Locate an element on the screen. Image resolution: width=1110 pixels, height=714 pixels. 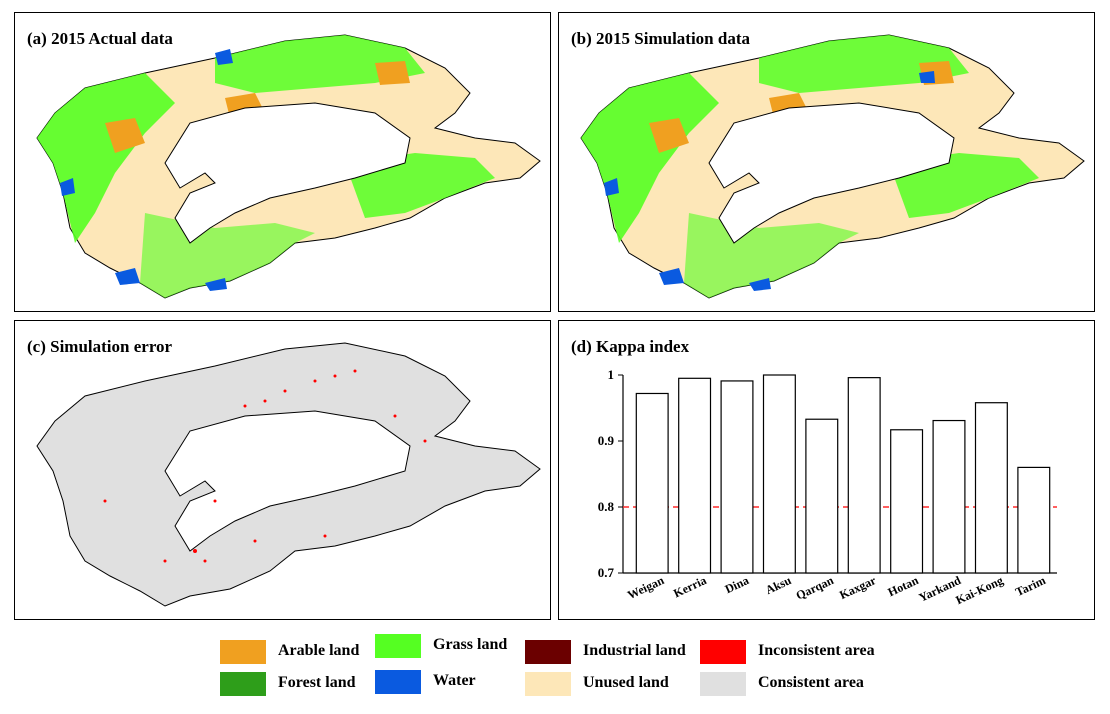
legend-label: Arable land is located at coordinates (319, 650).